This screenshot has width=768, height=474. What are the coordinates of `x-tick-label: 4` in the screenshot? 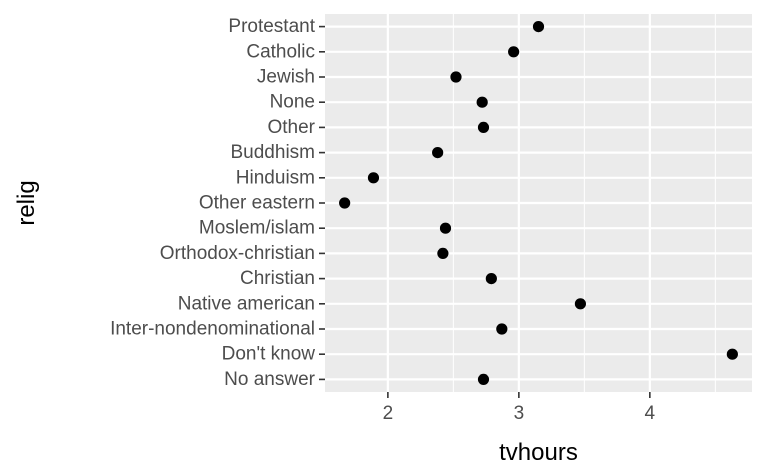 It's located at (650, 413).